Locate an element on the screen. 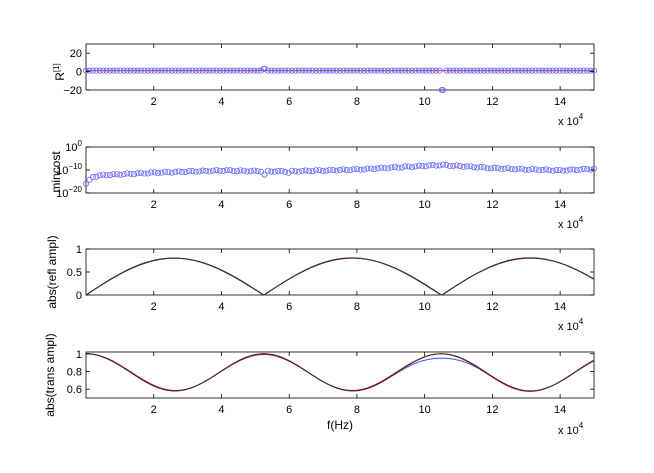 The height and width of the screenshot is (473, 654). y-tick-label: −20 is located at coordinates (72, 91).